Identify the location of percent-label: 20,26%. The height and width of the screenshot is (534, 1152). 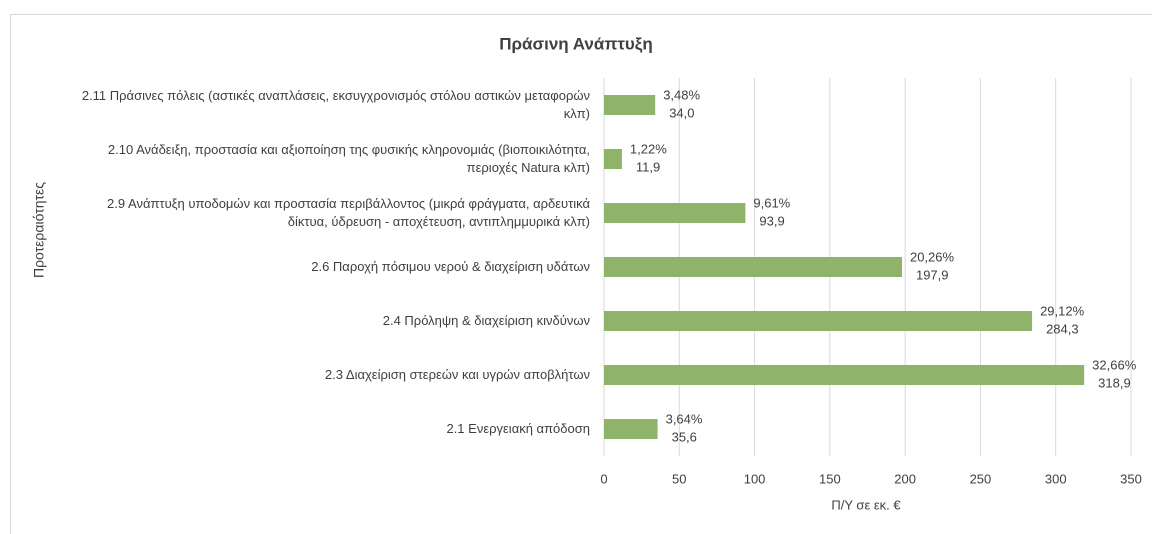
(932, 256).